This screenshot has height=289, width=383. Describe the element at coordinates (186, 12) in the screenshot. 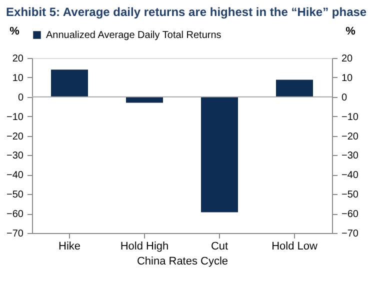

I see `chart-title: Exhibit 5: Average daily returns are highest in the “Hike” phase` at that location.